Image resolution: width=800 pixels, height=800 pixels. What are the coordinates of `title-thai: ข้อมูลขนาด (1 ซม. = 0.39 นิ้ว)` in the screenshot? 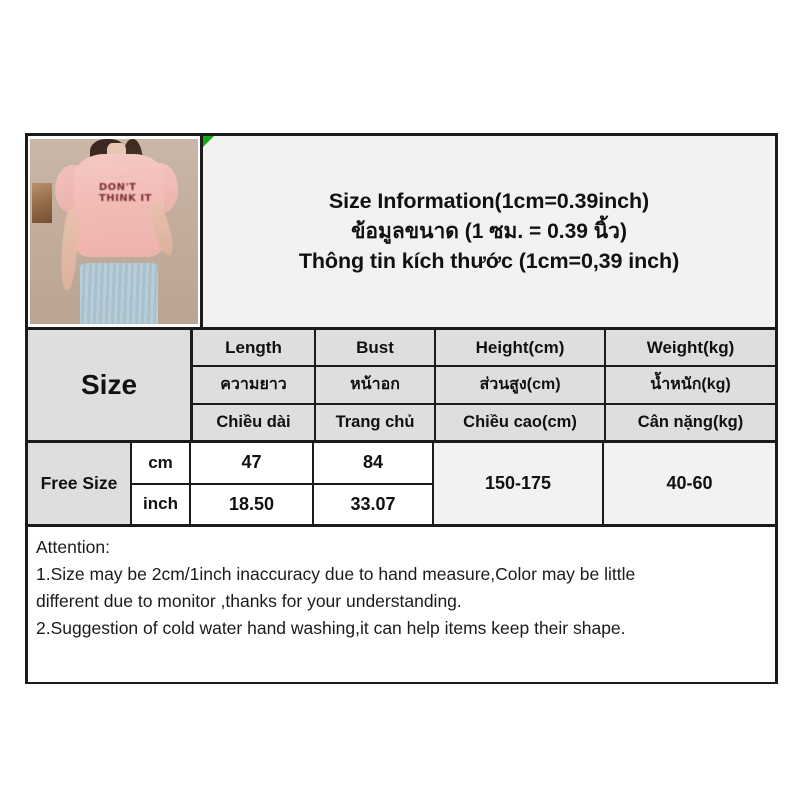 It's located at (489, 231).